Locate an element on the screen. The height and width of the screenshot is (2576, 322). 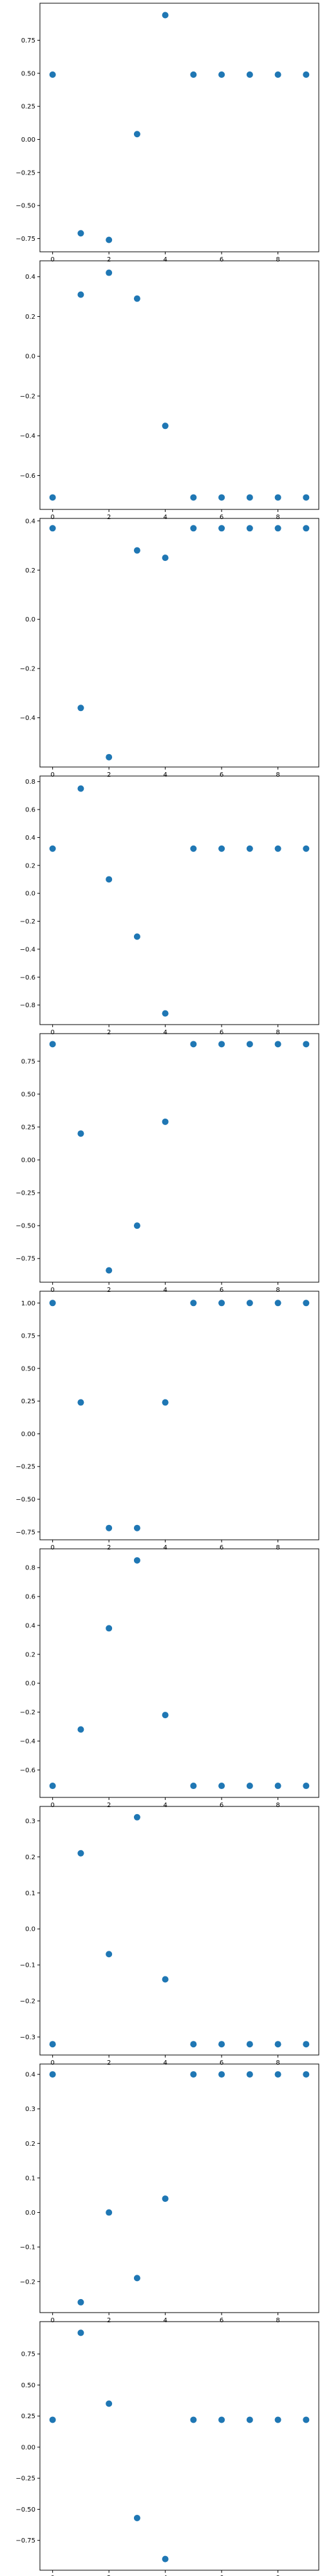
y-tick-label: 0.6 is located at coordinates (30, 811).